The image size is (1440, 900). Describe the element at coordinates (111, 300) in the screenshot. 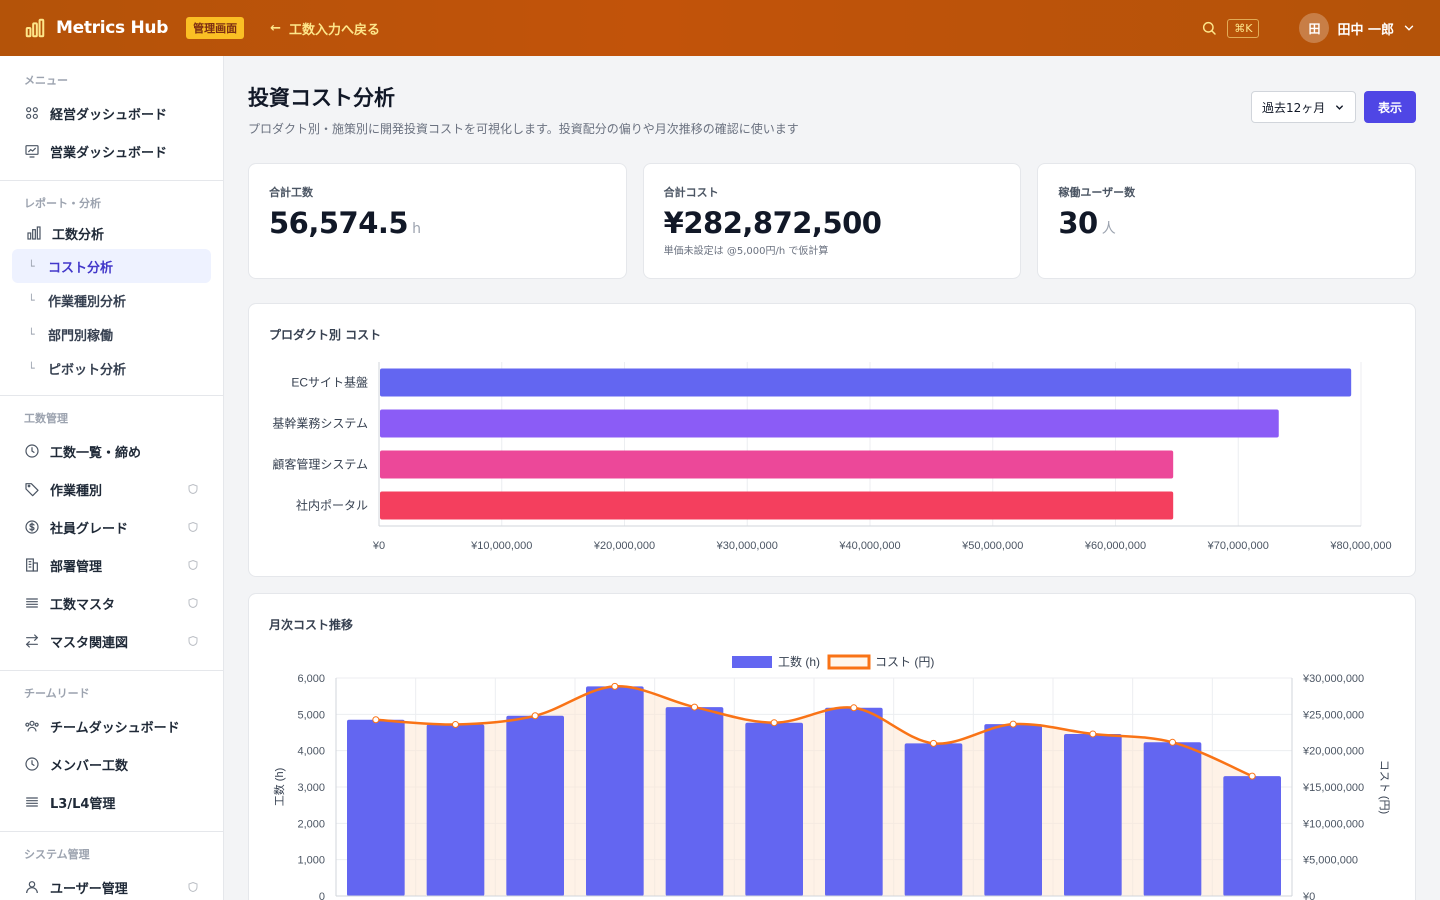

I see `sidebar-subitem-task-type-analysis: └ 作業種別分析` at that location.